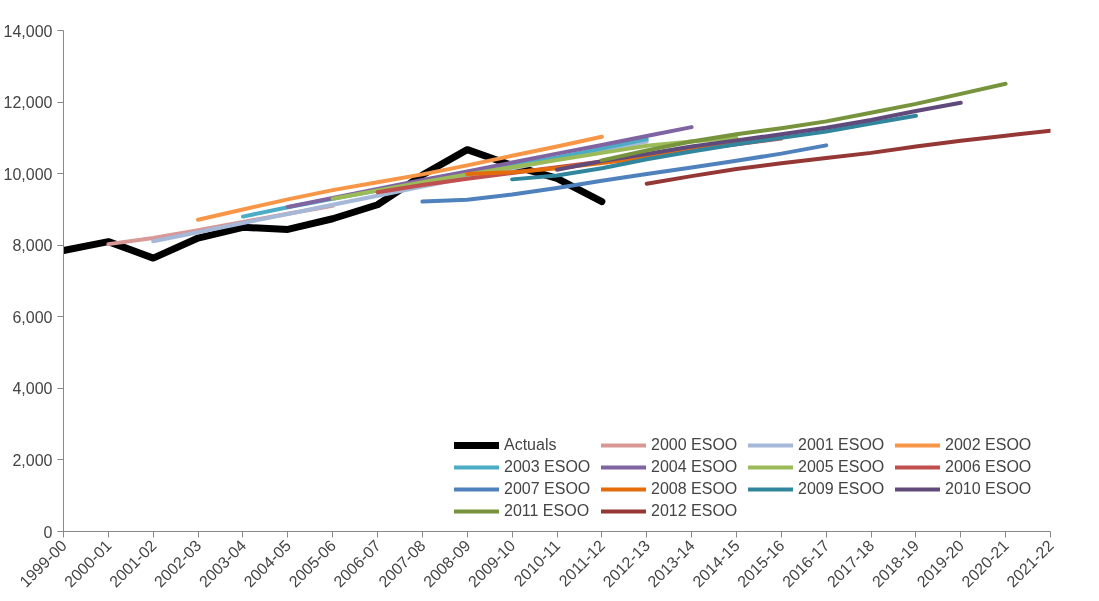 Image resolution: width=1099 pixels, height=601 pixels. I want to click on y-tick-label: 6,000, so click(32, 317).